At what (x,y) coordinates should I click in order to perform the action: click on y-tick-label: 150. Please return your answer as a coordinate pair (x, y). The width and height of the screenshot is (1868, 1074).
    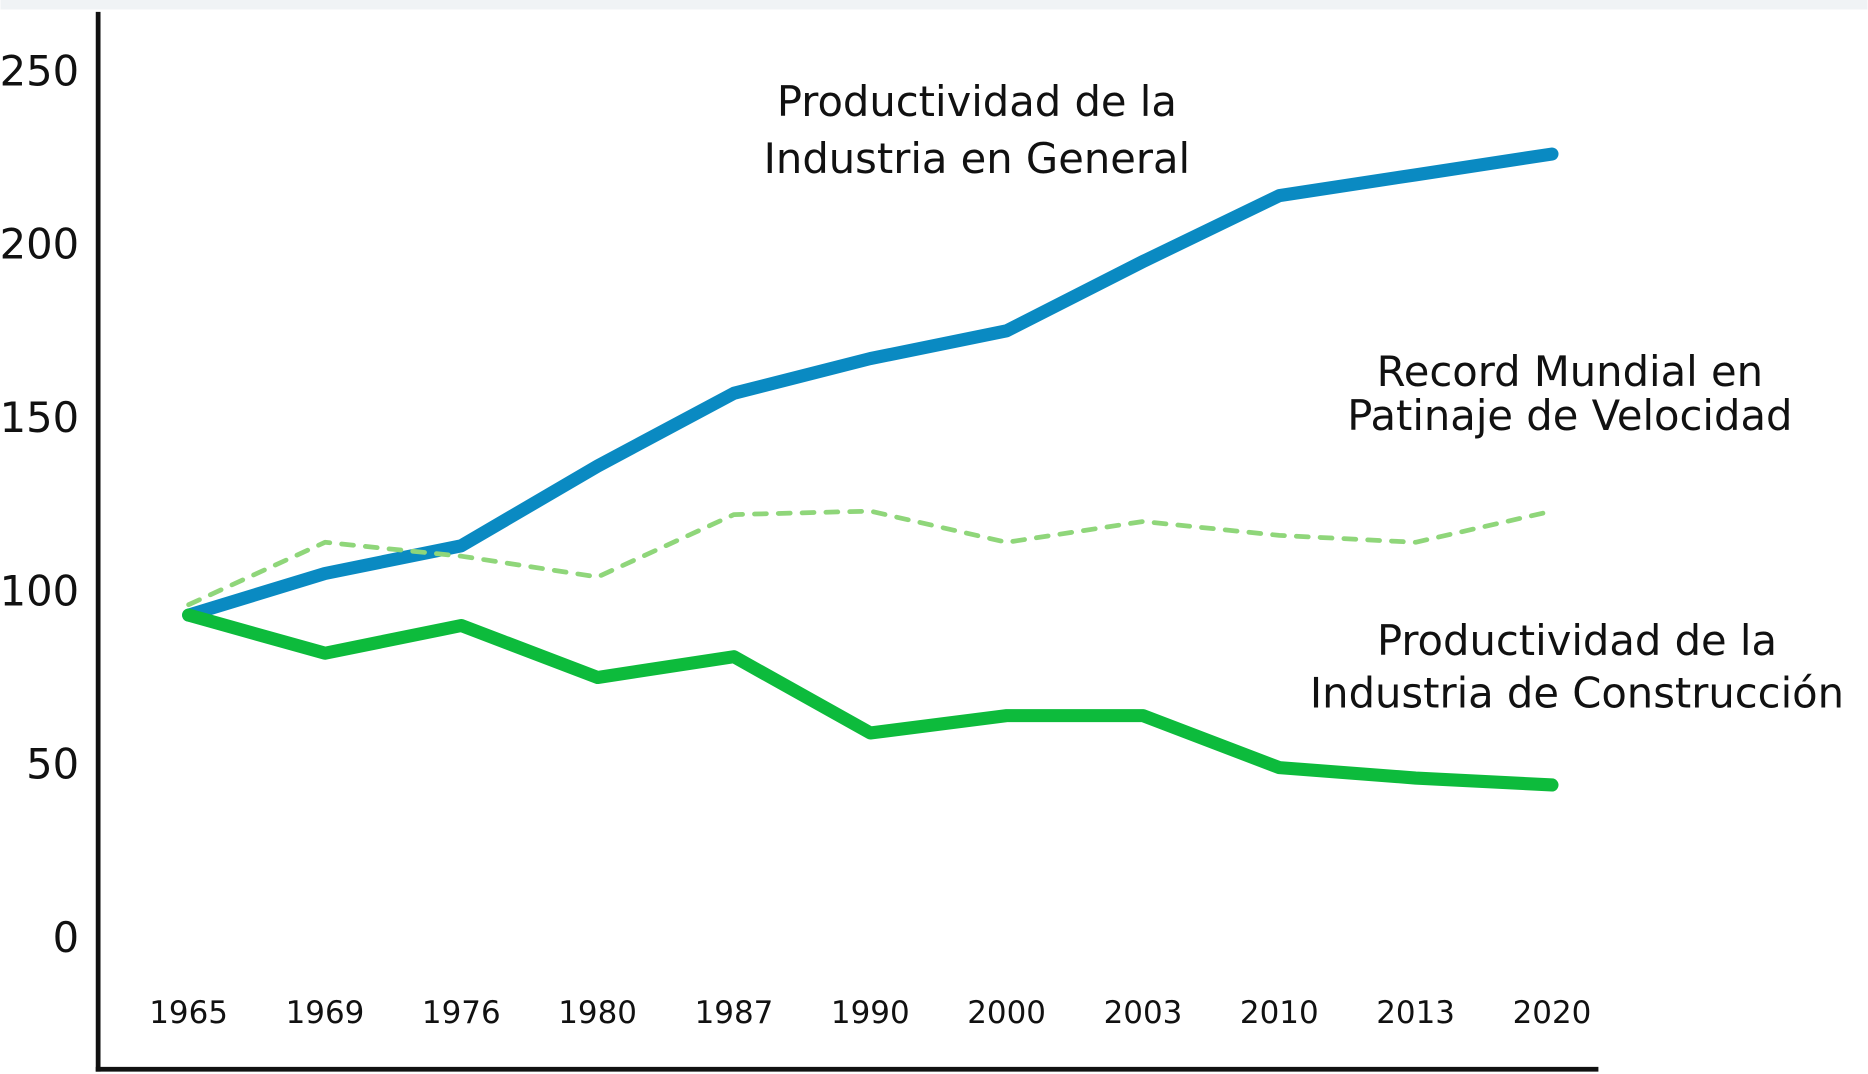
    Looking at the image, I should click on (39, 417).